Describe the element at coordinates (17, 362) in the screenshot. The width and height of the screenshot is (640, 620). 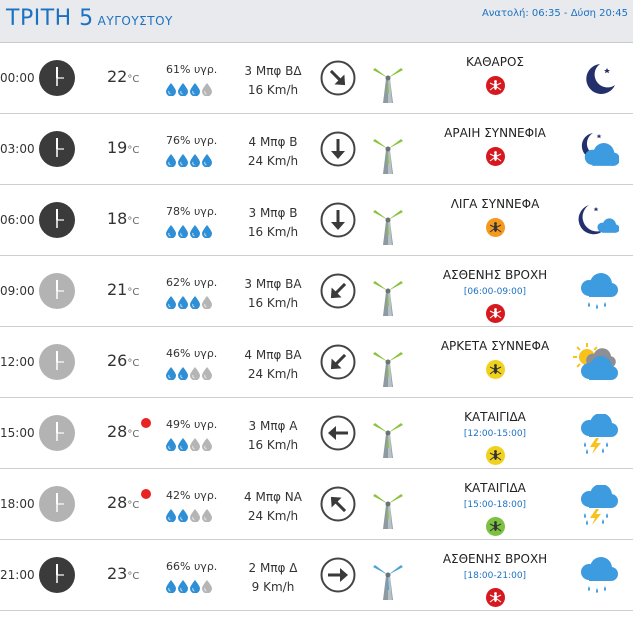
I see `forecast-time: 12:00` at that location.